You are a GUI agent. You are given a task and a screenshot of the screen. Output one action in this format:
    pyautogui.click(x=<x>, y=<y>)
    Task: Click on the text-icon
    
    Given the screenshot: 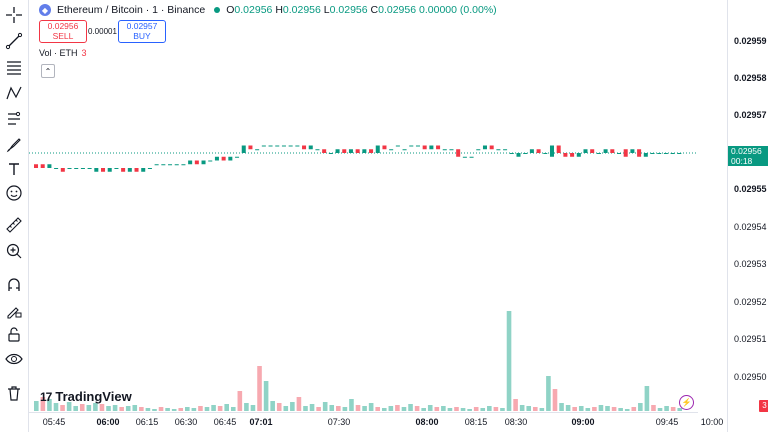 What is the action you would take?
    pyautogui.click(x=14, y=169)
    